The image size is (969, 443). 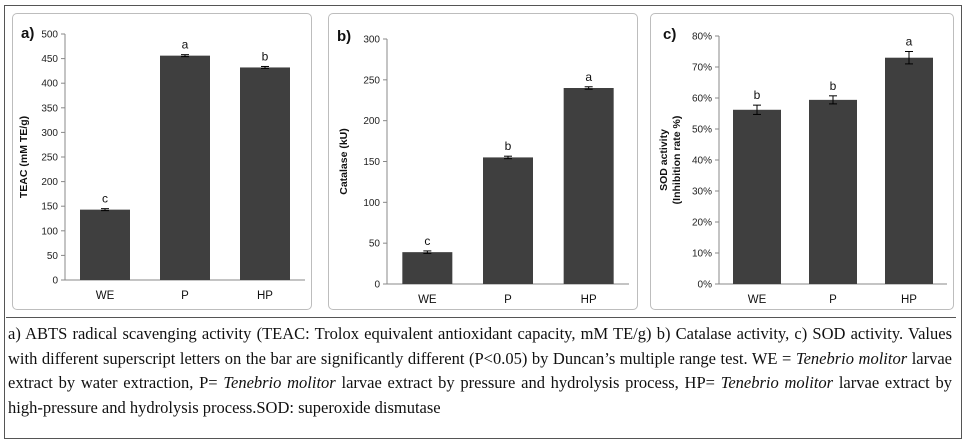 I want to click on chart-b-letter: b, so click(x=508, y=146).